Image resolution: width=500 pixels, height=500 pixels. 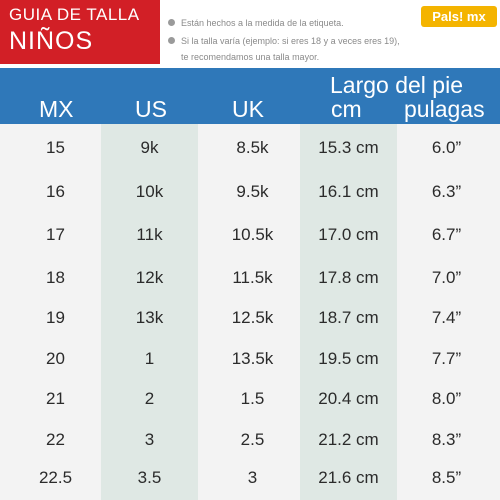 I want to click on cell-uk: 8.5k, so click(x=252, y=147).